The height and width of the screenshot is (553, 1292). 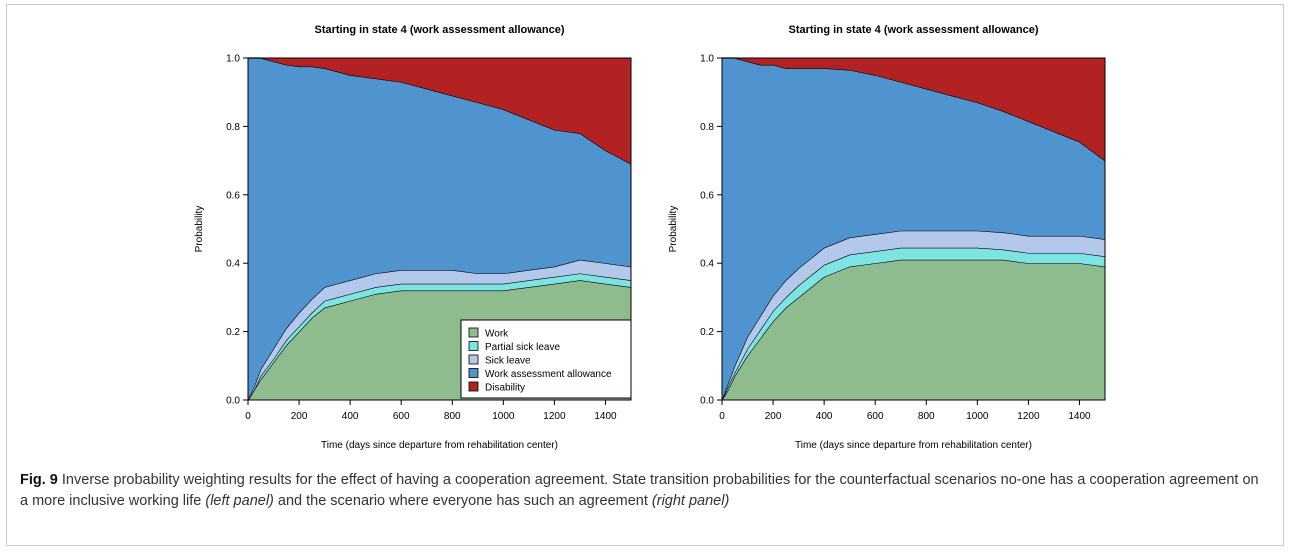 I want to click on caption-right-panel: (right panel), so click(x=690, y=501).